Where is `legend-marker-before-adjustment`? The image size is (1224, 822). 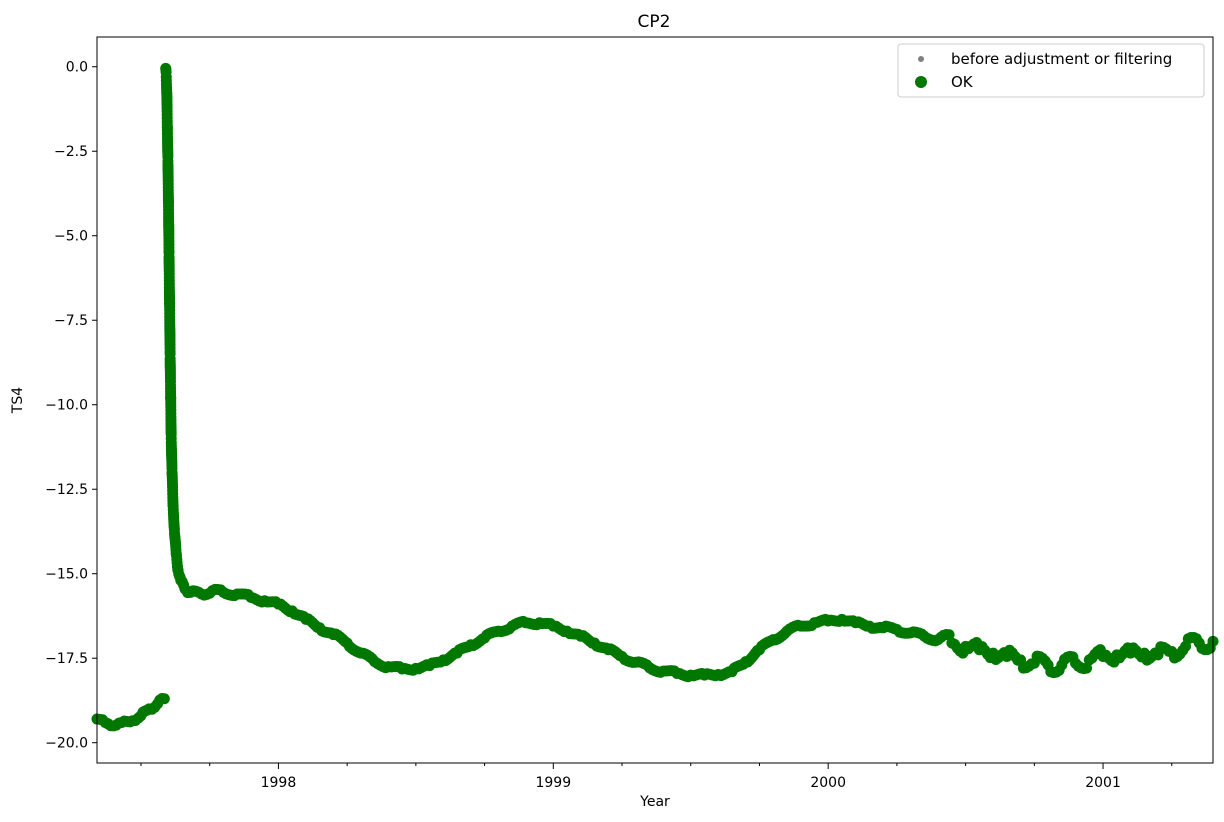
legend-marker-before-adjustment is located at coordinates (921, 59).